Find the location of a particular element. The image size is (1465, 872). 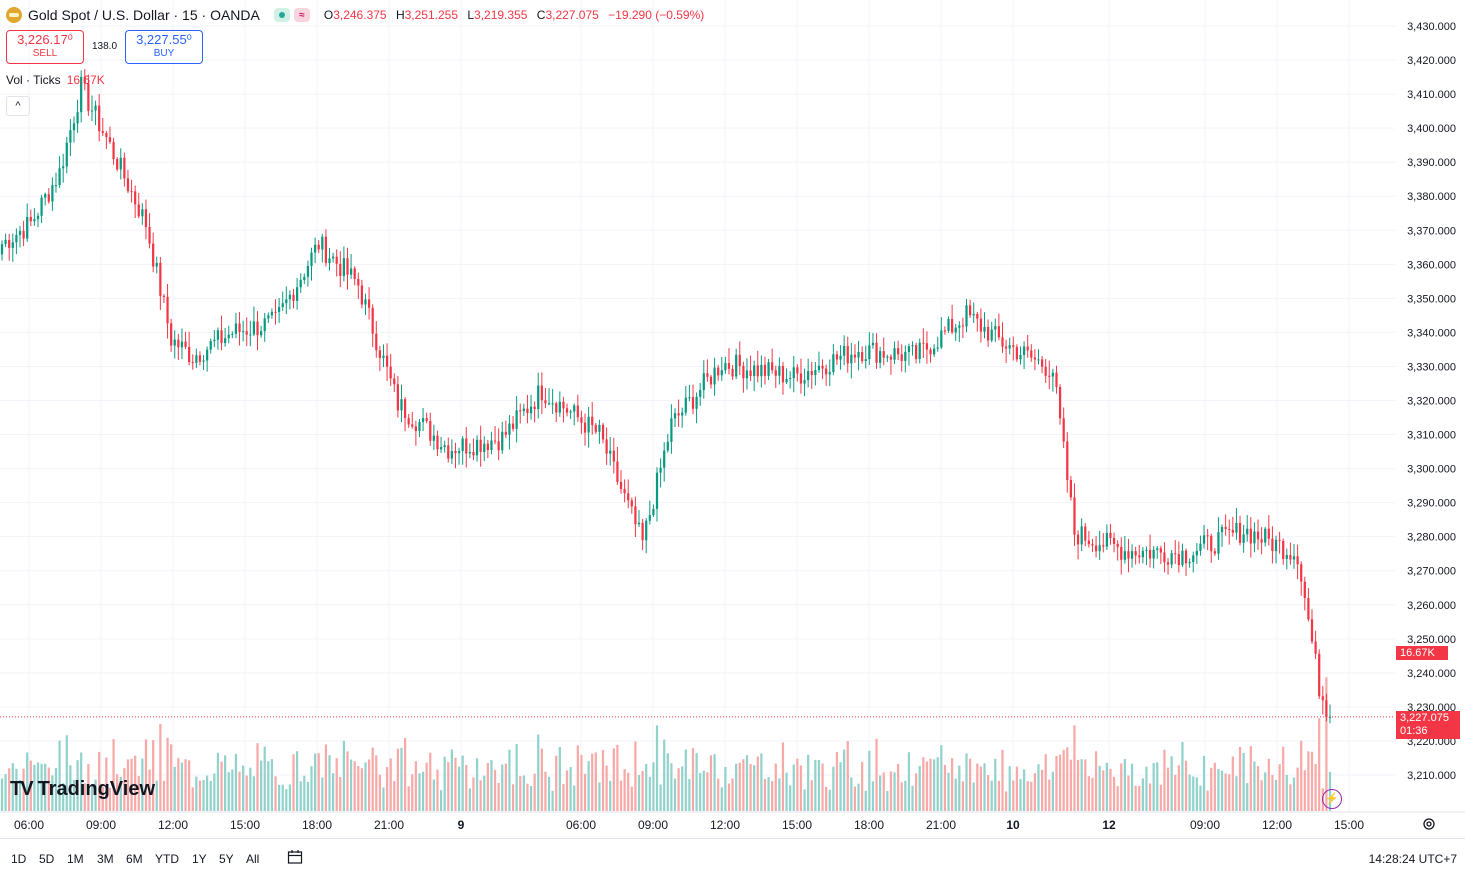

utc-clock: 14:28:24 UTC+7 is located at coordinates (1412, 859).